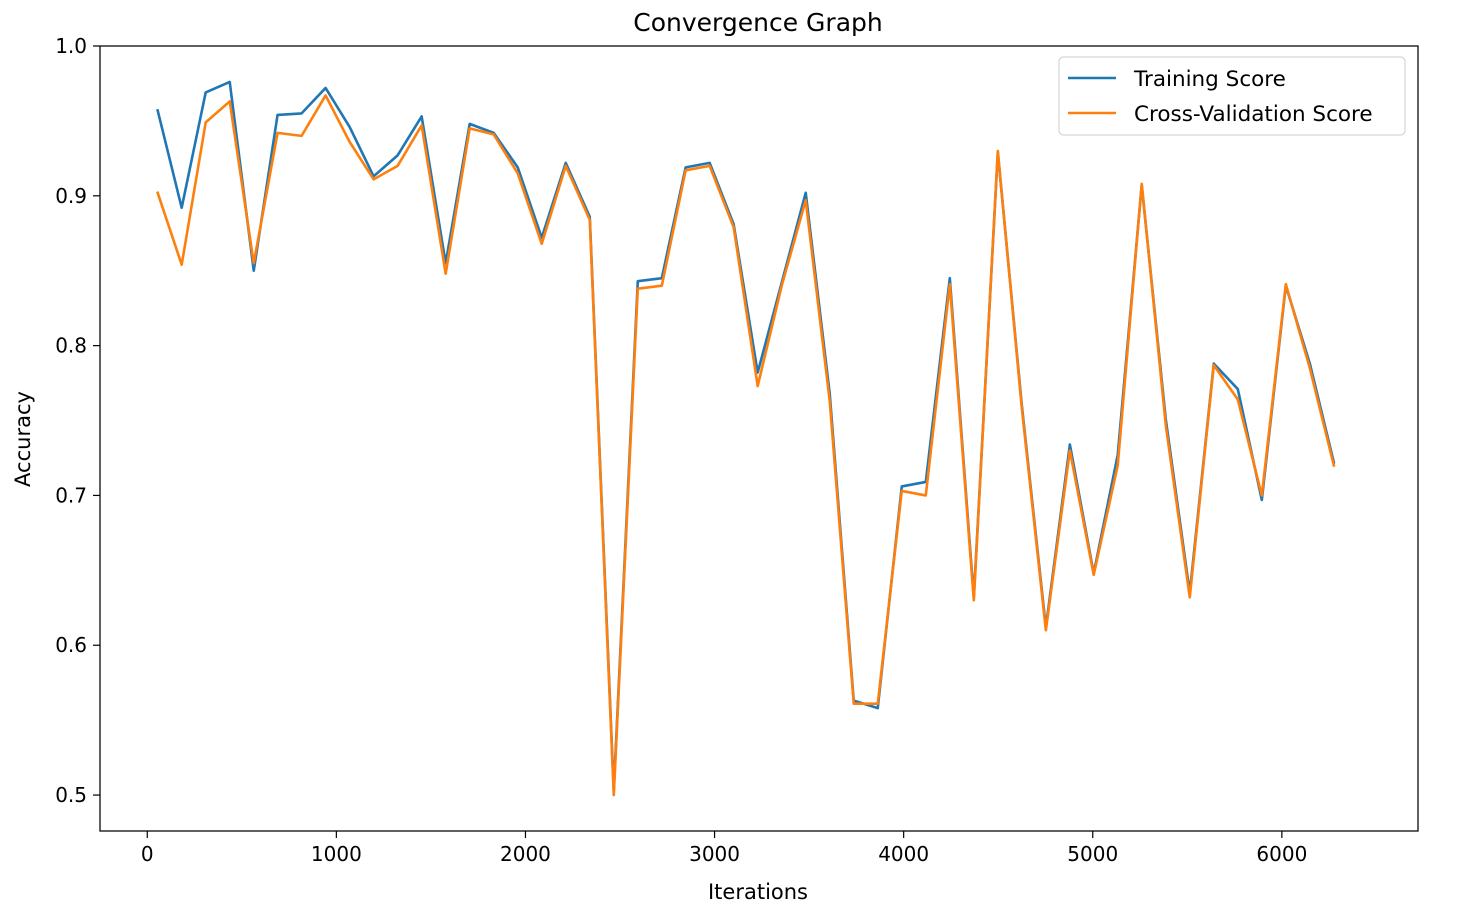 Image resolution: width=1466 pixels, height=923 pixels. Describe the element at coordinates (757, 22) in the screenshot. I see `chart-title: Convergence Graph` at that location.